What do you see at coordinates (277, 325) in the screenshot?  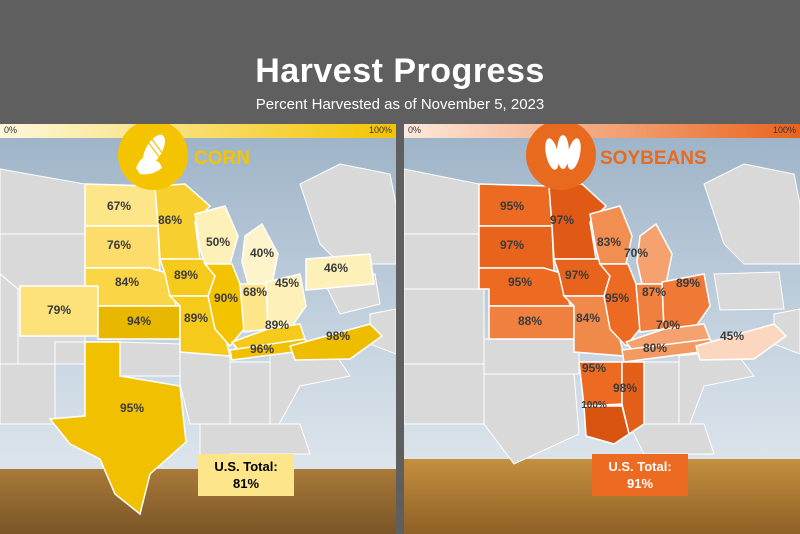 I see `value-KY: 89%` at bounding box center [277, 325].